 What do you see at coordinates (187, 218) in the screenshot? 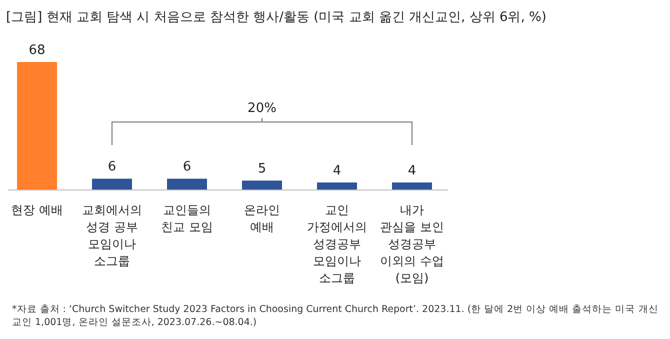
I see `x-tick-label: 교인들의 친교 모임` at bounding box center [187, 218].